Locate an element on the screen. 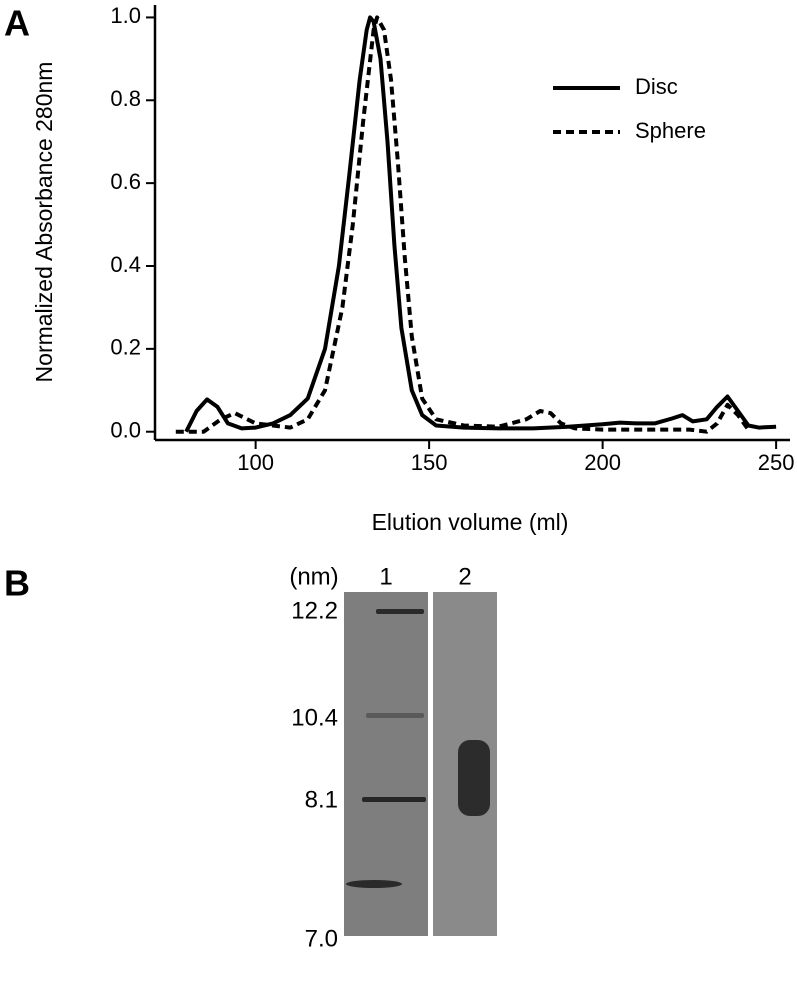  x-tick-label: 250 is located at coordinates (776, 462).